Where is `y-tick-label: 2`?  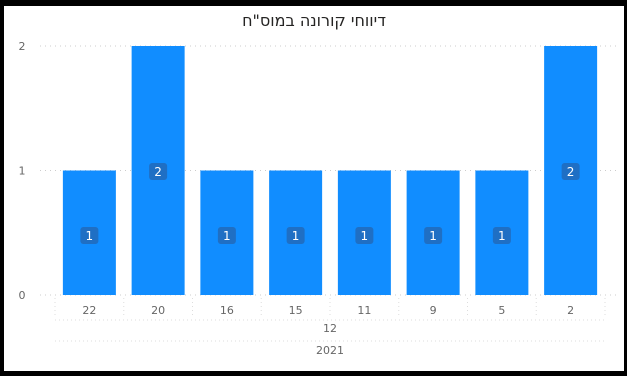
y-tick-label: 2 is located at coordinates (22, 46).